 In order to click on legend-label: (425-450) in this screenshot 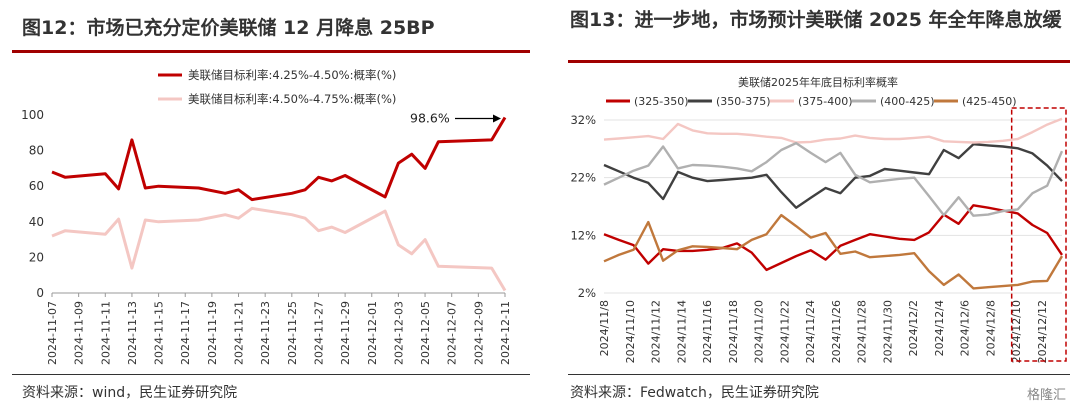, I will do `click(989, 101)`.